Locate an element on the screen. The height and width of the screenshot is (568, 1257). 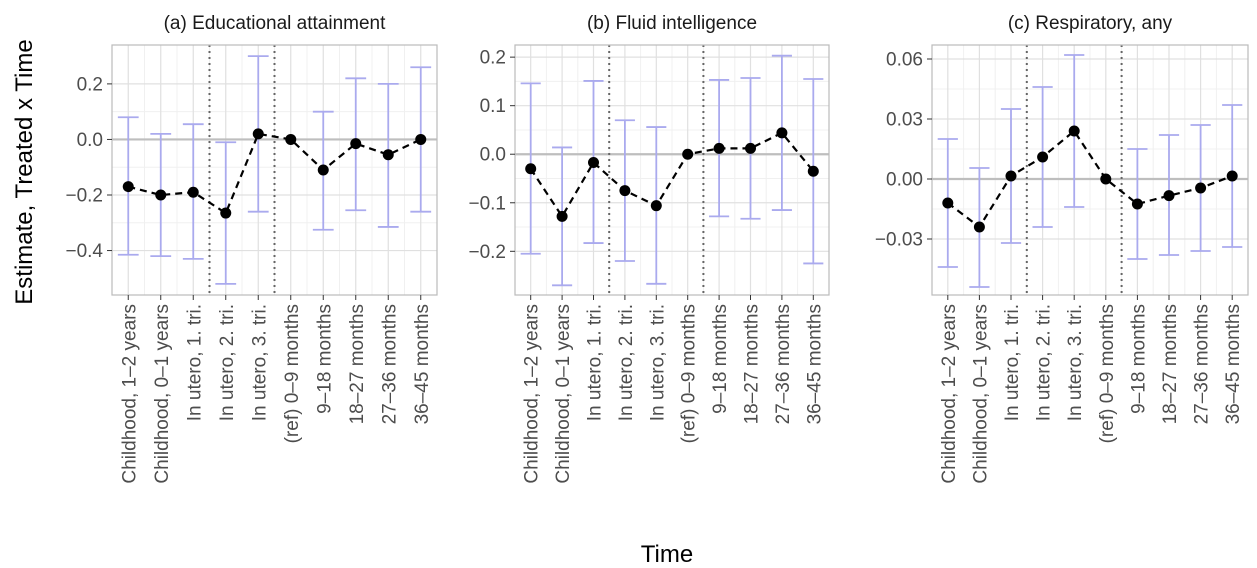
y-tick-label: −0.03 is located at coordinates (899, 240).